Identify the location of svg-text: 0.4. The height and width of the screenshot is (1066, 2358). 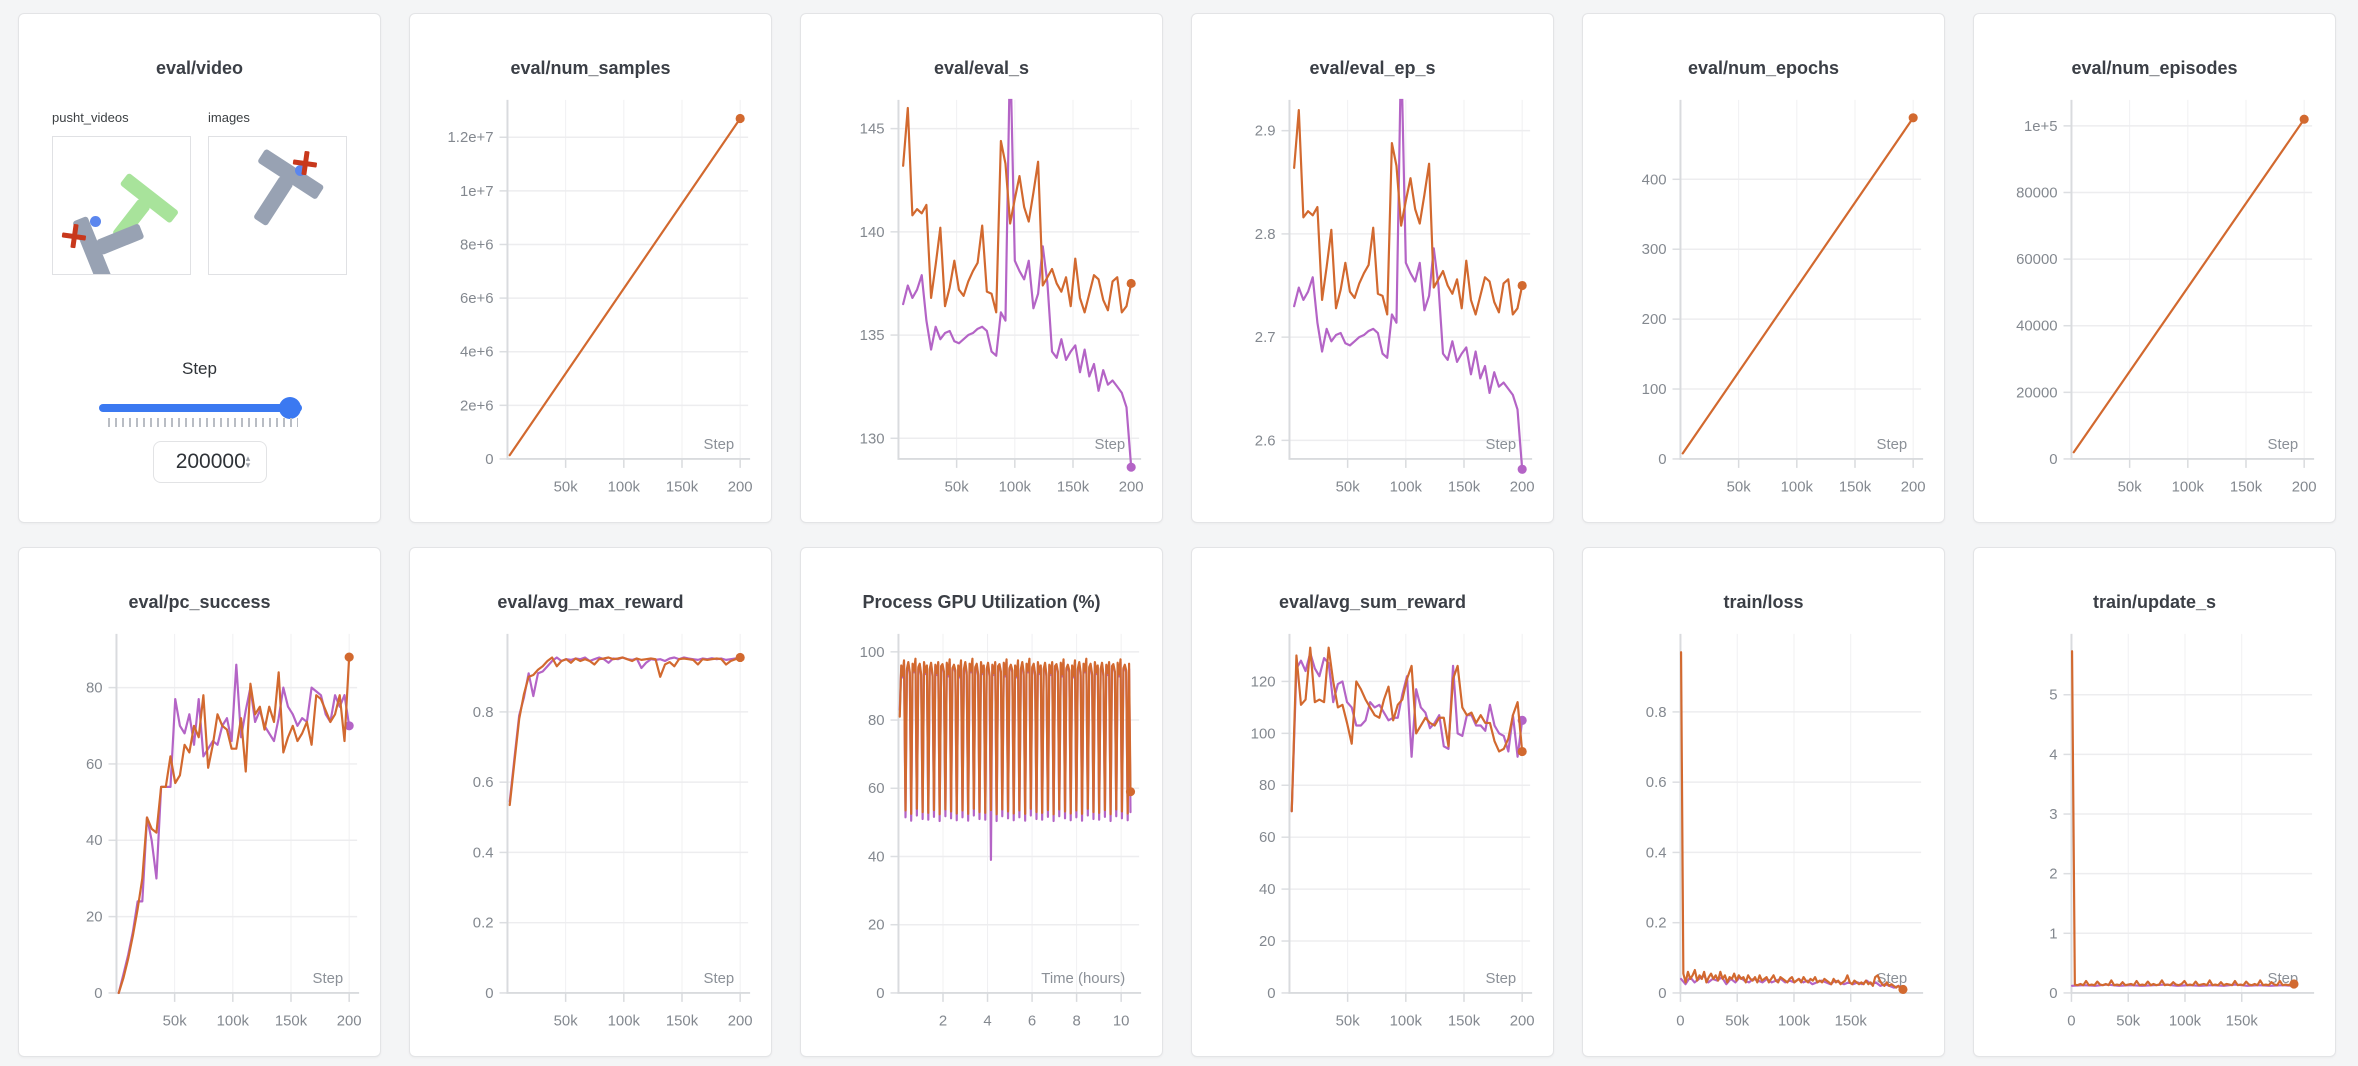
(1656, 853).